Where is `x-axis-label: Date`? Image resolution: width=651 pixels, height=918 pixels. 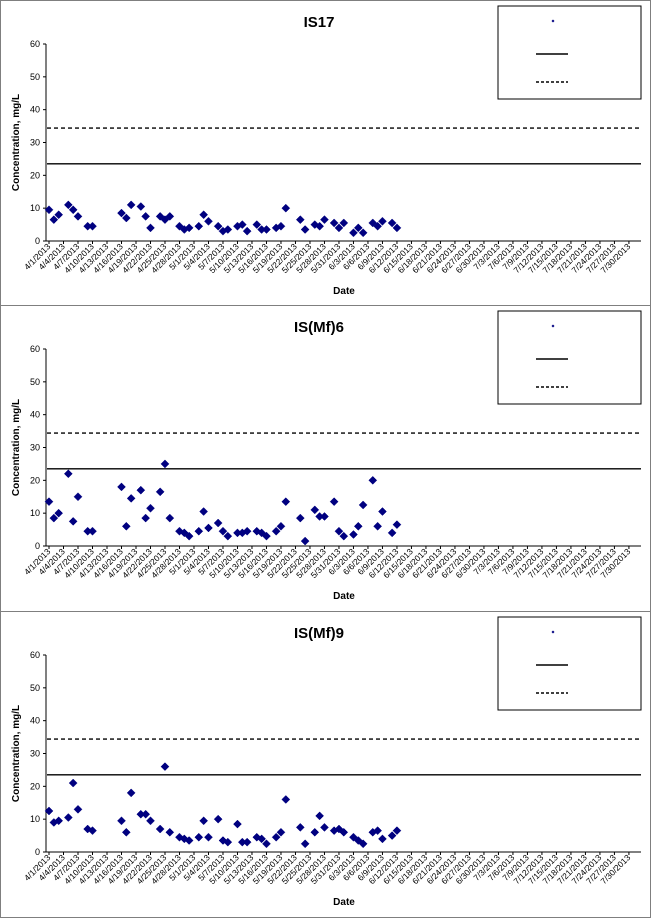
x-axis-label: Date is located at coordinates (344, 902).